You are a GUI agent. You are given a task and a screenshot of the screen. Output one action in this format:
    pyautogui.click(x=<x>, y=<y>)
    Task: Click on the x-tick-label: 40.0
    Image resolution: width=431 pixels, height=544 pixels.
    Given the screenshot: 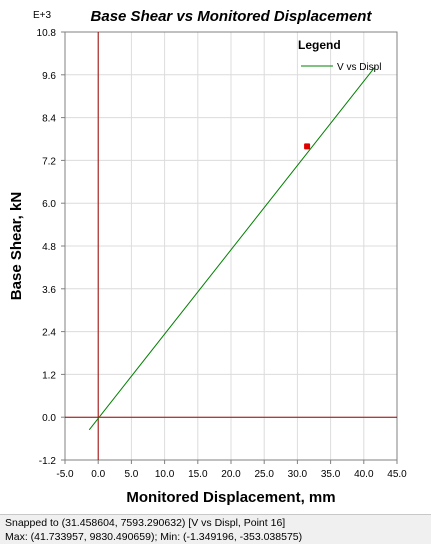 What is the action you would take?
    pyautogui.click(x=364, y=474)
    